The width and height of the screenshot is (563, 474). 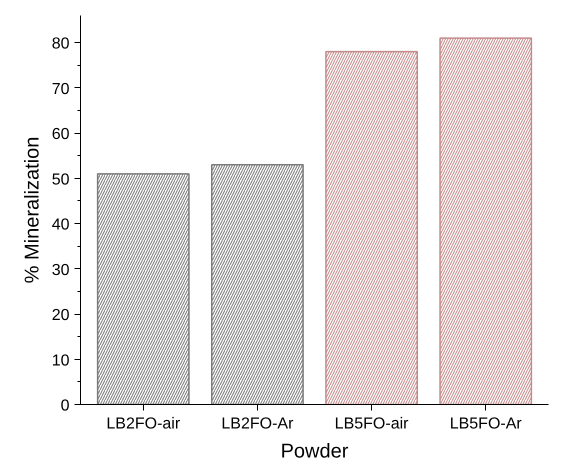 What do you see at coordinates (257, 424) in the screenshot?
I see `x-tick-label: LB2FO-Ar` at bounding box center [257, 424].